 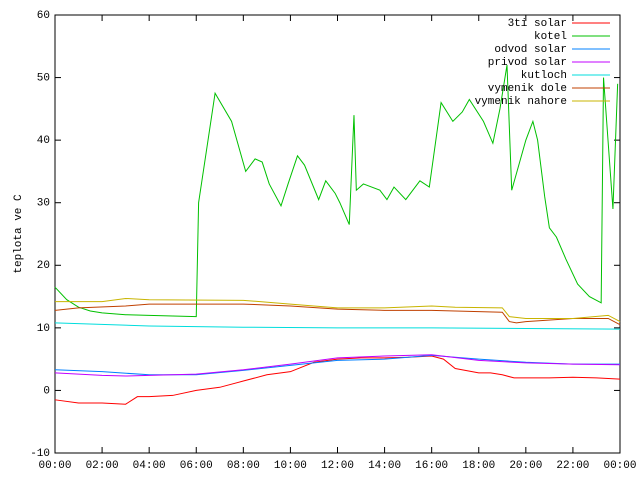 I want to click on legend-label: privod solar, so click(x=527, y=63).